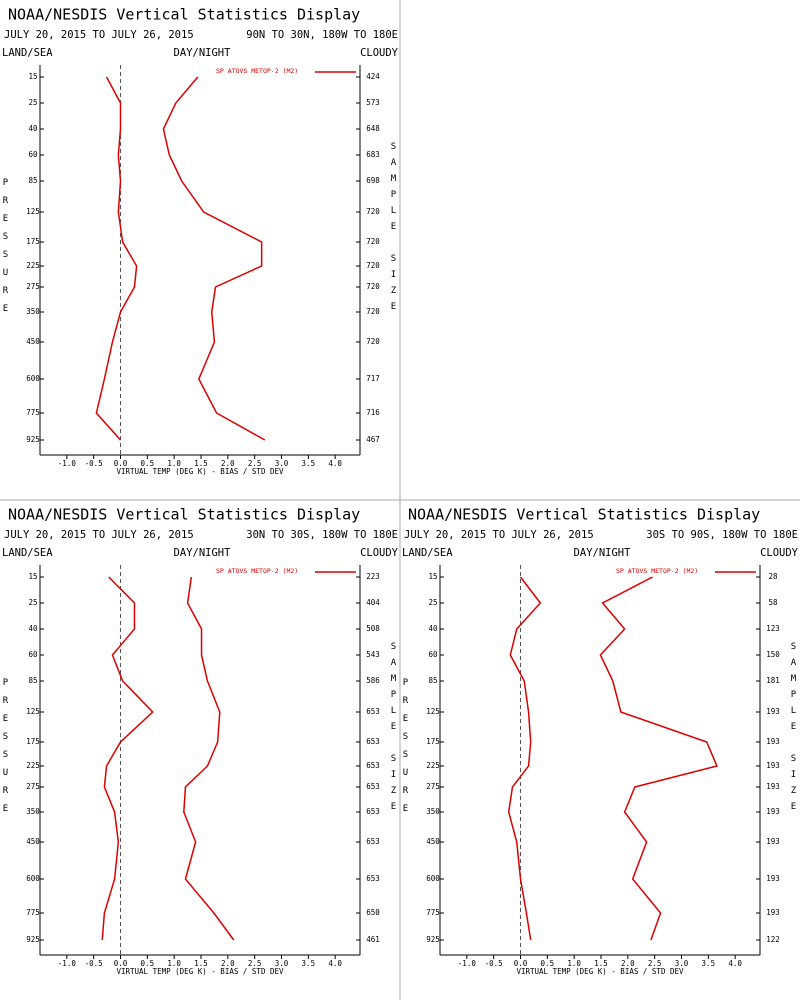 Image resolution: width=800 pixels, height=1000 pixels. Describe the element at coordinates (322, 35) in the screenshot. I see `region: 90N TO 30N, 180W TO 180E` at that location.